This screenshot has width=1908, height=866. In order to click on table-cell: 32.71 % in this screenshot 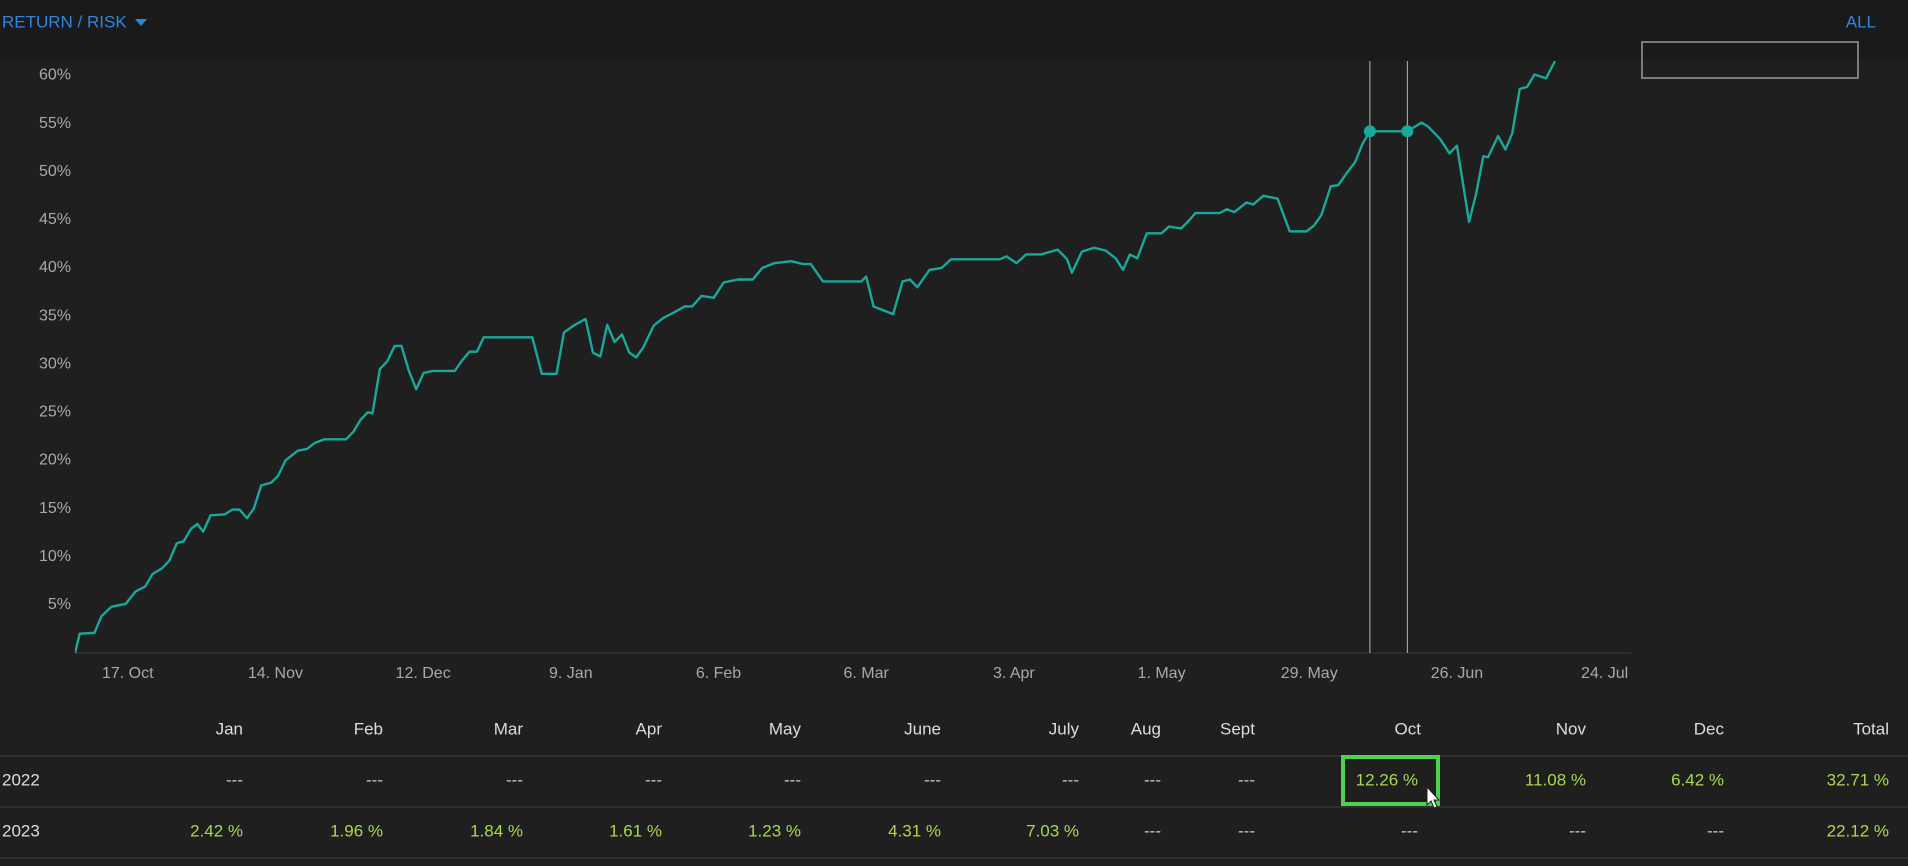, I will do `click(1858, 779)`.